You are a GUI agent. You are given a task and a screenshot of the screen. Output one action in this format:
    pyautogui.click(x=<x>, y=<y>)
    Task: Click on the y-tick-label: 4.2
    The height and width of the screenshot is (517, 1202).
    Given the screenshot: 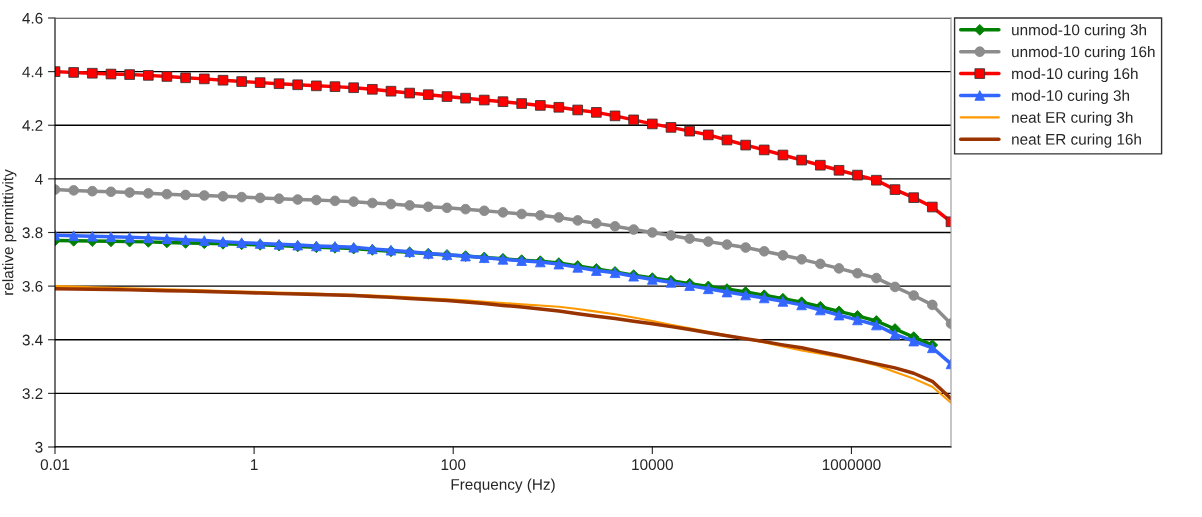 What is the action you would take?
    pyautogui.click(x=32, y=125)
    